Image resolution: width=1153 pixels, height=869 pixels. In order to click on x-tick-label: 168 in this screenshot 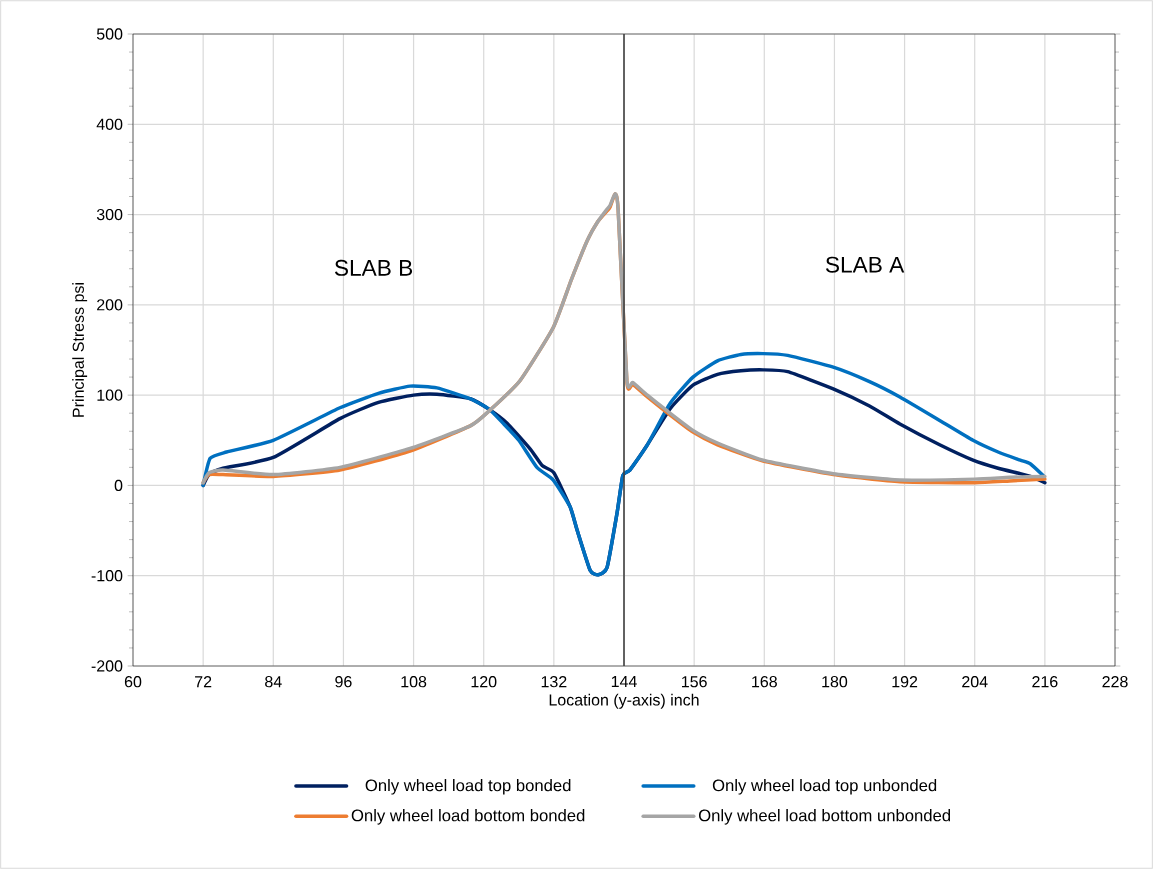, I will do `click(764, 682)`.